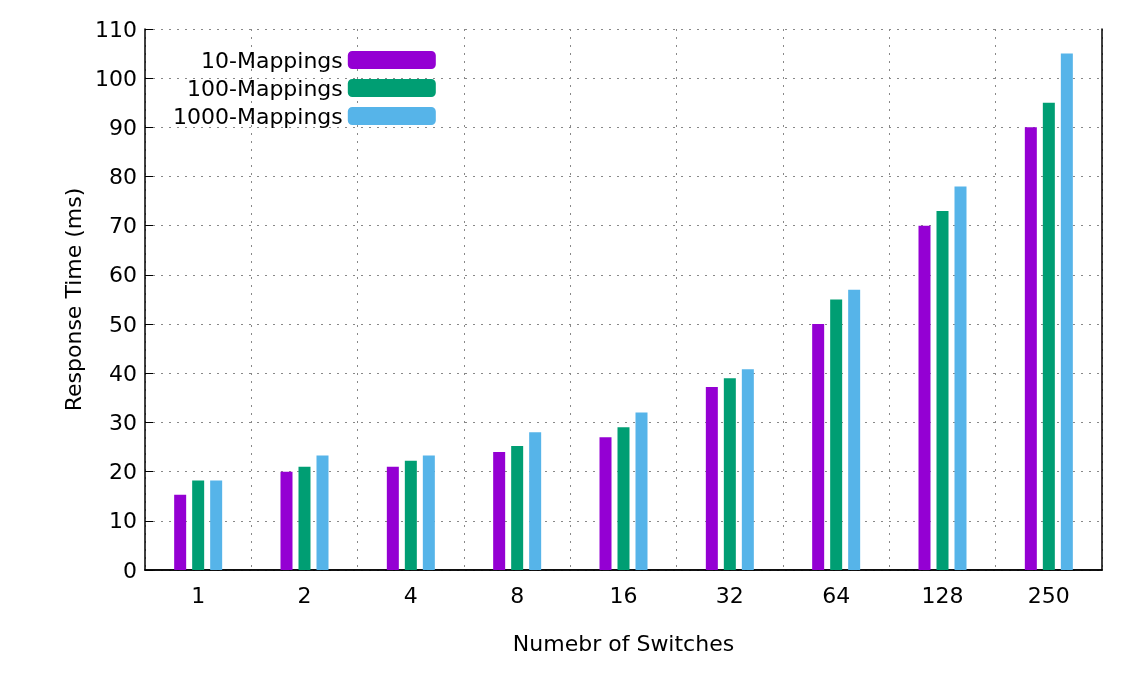 The height and width of the screenshot is (696, 1125). Describe the element at coordinates (942, 595) in the screenshot. I see `x-tick-label: 128` at that location.